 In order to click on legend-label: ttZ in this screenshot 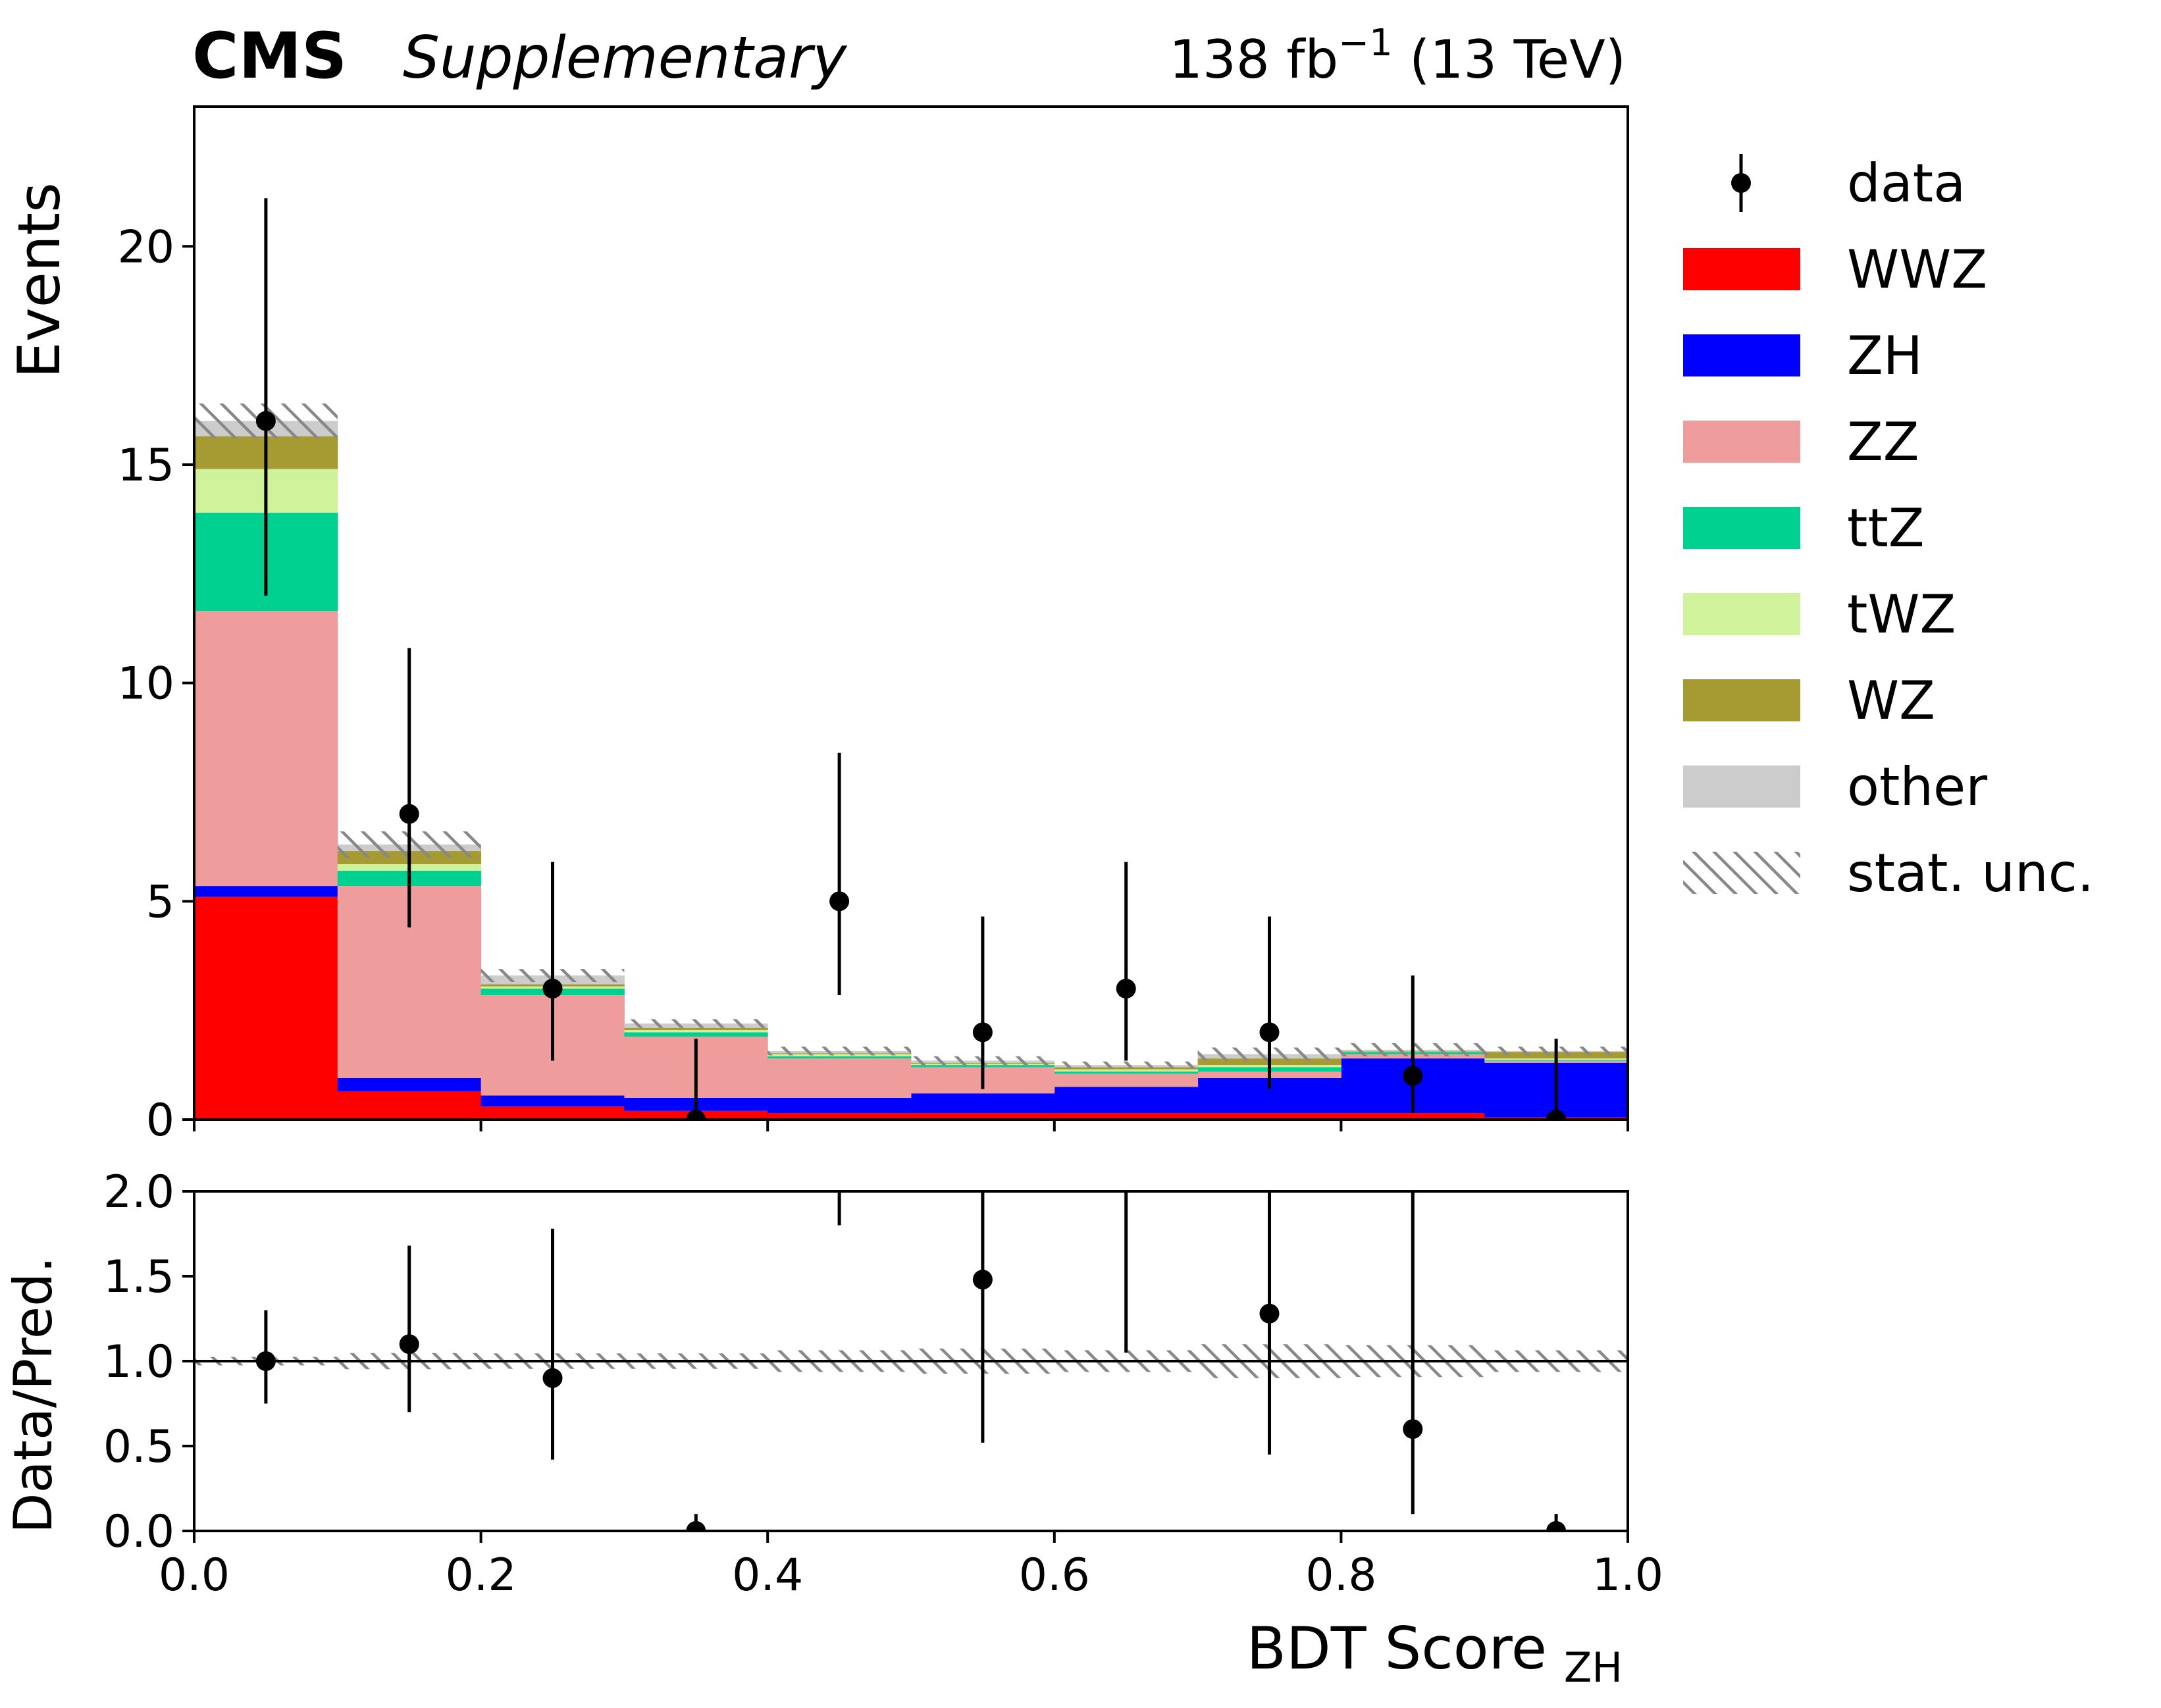, I will do `click(1886, 528)`.